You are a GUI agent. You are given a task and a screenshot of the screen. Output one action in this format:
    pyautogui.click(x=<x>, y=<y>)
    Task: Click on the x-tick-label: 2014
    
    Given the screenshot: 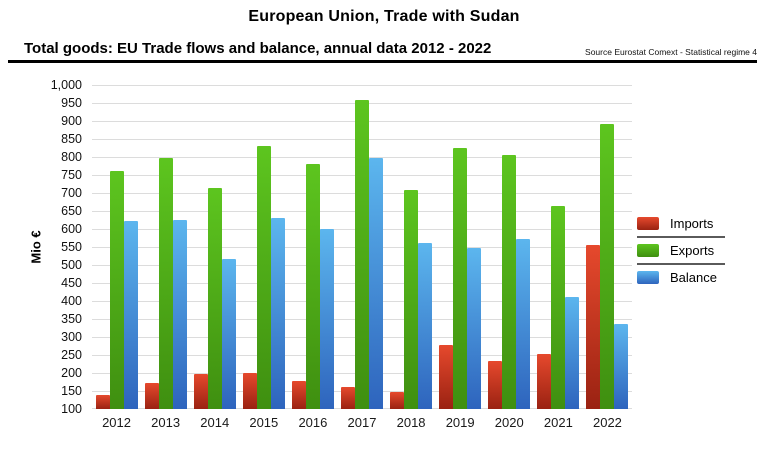 What is the action you would take?
    pyautogui.click(x=215, y=422)
    